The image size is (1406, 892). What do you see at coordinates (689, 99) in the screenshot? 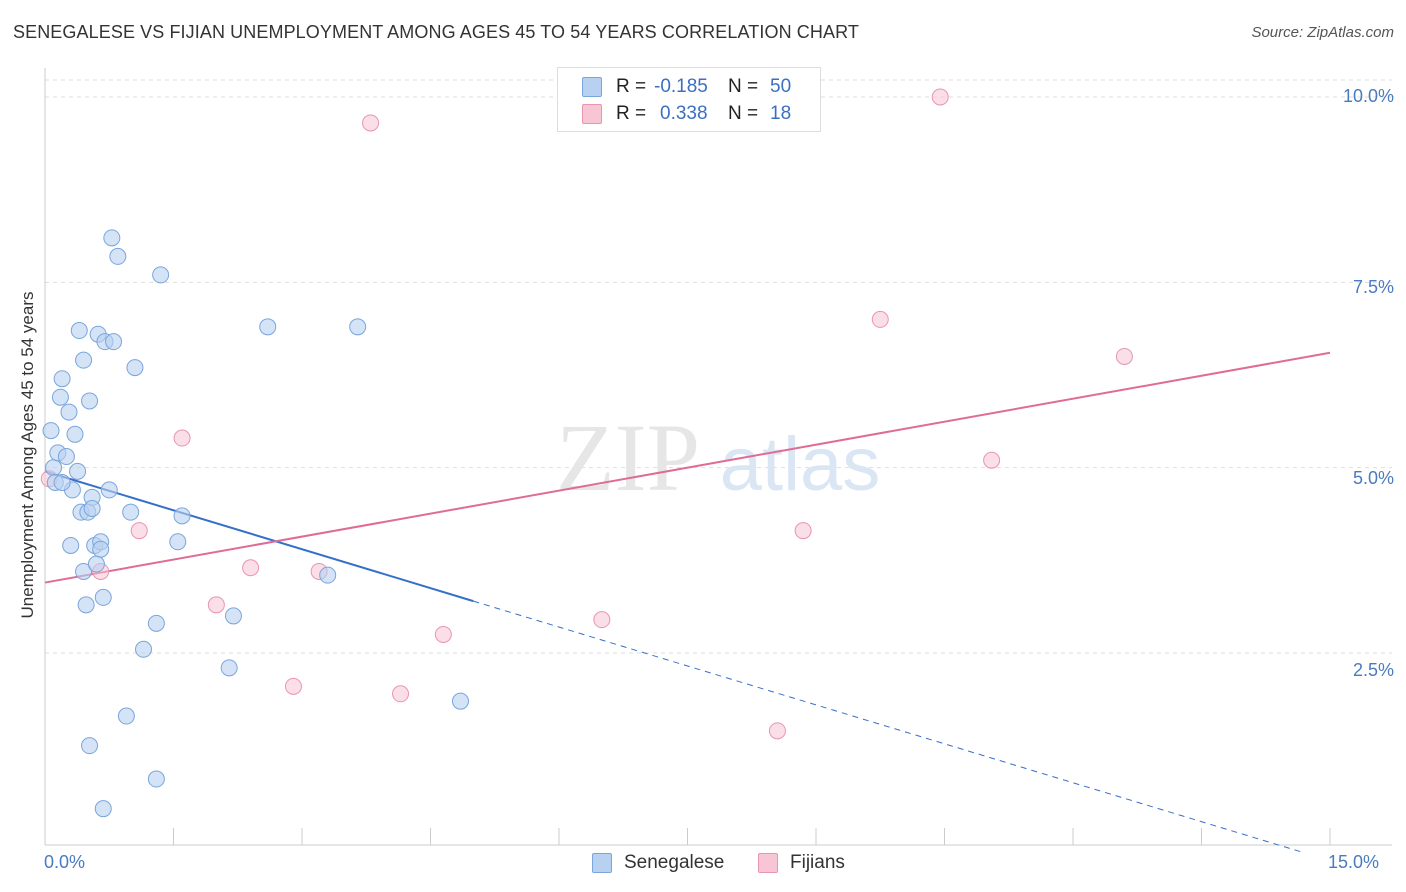
I see `correlation-legend: R = -0.185 N = 50 R = 0.338 N = 18` at bounding box center [689, 99].